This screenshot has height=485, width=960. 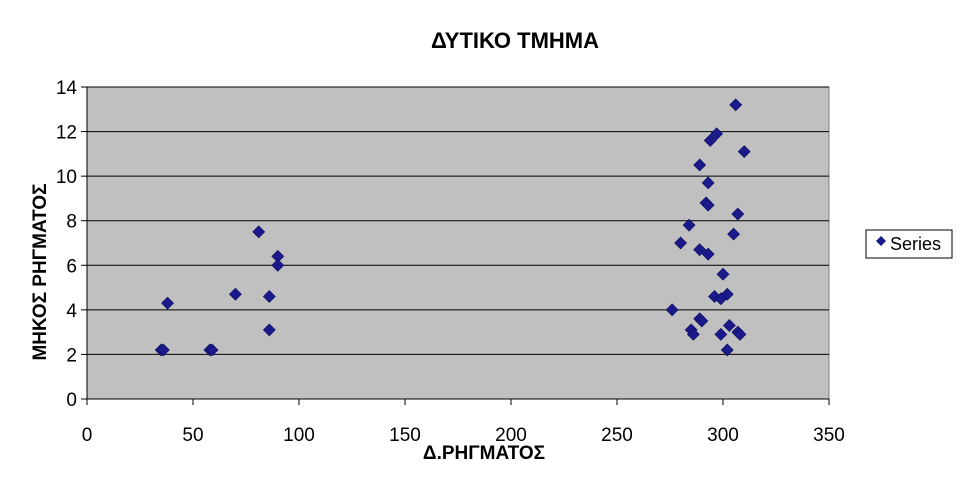 I want to click on y-tick-label: 4, so click(x=71, y=311).